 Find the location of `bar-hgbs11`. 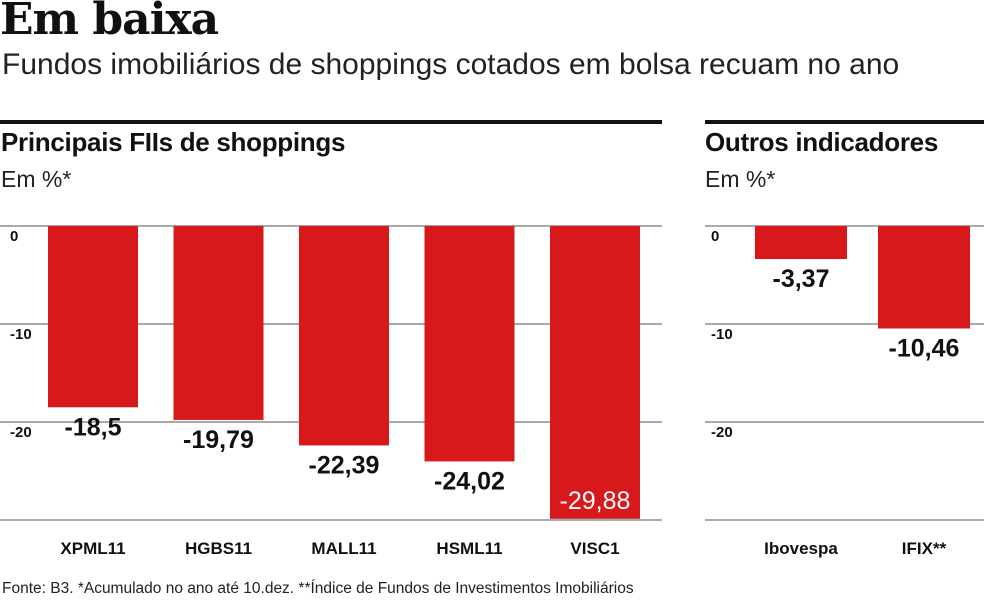

bar-hgbs11 is located at coordinates (218, 323).